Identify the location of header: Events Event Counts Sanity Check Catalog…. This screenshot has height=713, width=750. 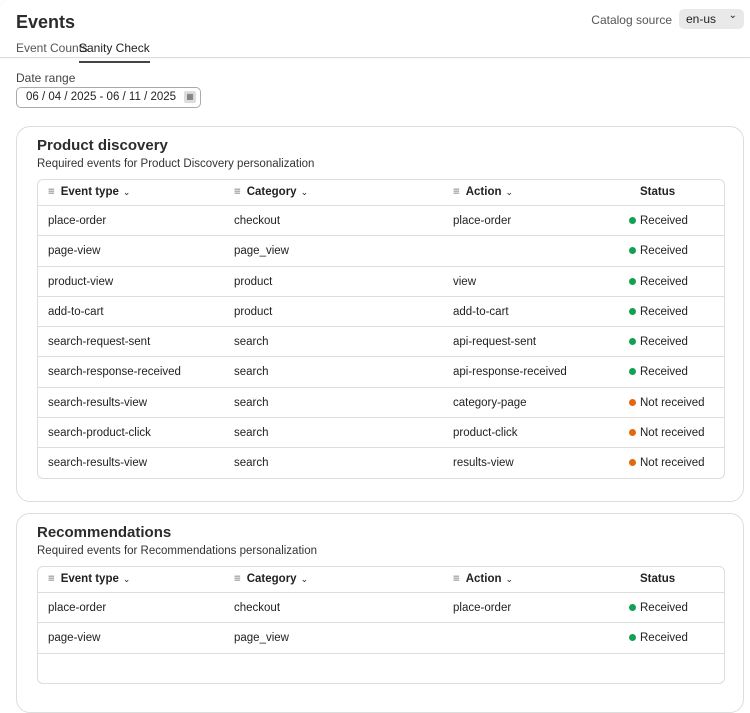
(375, 31).